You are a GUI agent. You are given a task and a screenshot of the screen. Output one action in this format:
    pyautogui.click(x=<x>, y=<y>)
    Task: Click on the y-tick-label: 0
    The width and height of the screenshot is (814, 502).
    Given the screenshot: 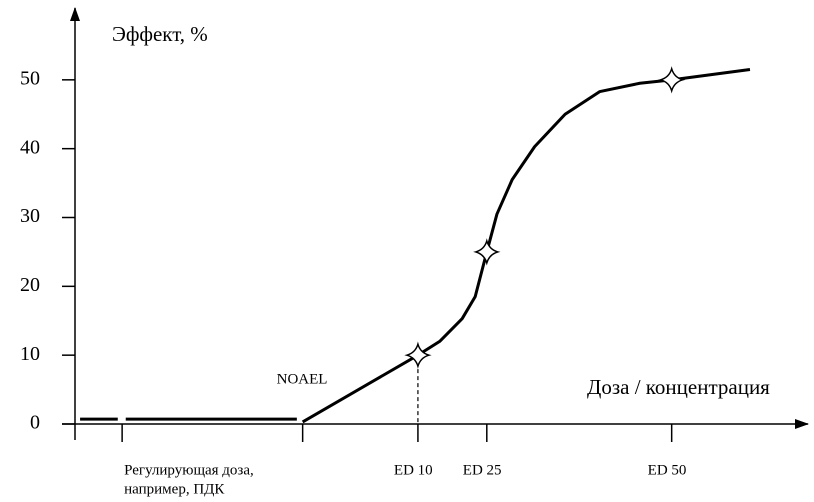 What is the action you would take?
    pyautogui.click(x=35, y=423)
    